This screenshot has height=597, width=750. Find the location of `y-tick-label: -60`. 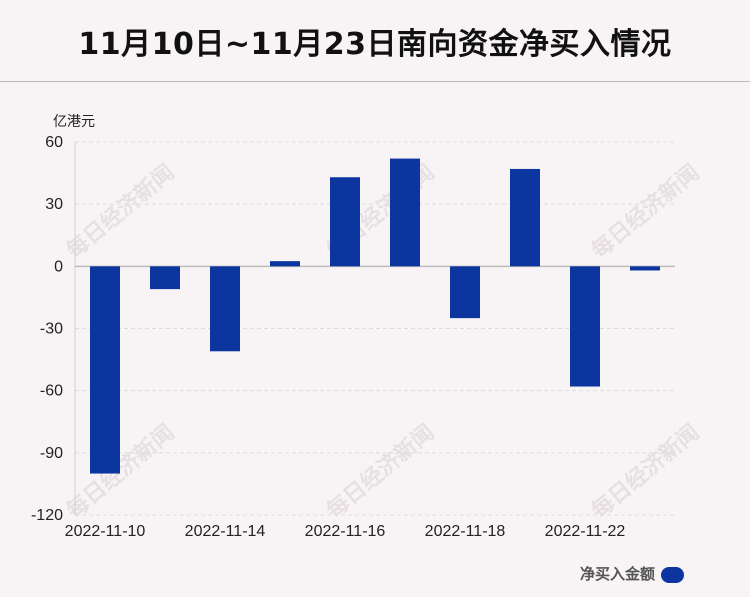

y-tick-label: -60 is located at coordinates (51, 391).